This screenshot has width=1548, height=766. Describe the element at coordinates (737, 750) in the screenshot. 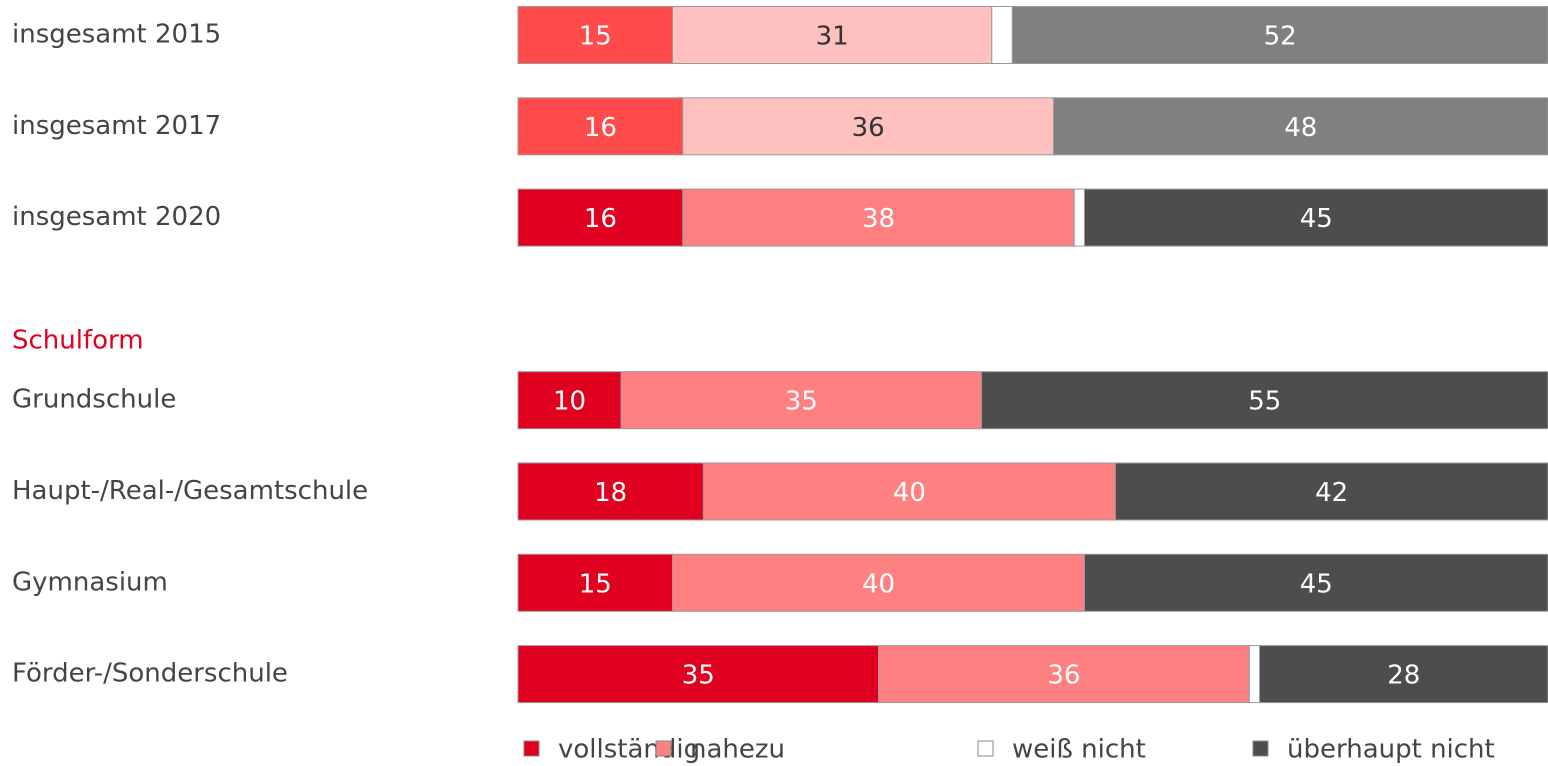

I see `legend-label: nahezu` at that location.